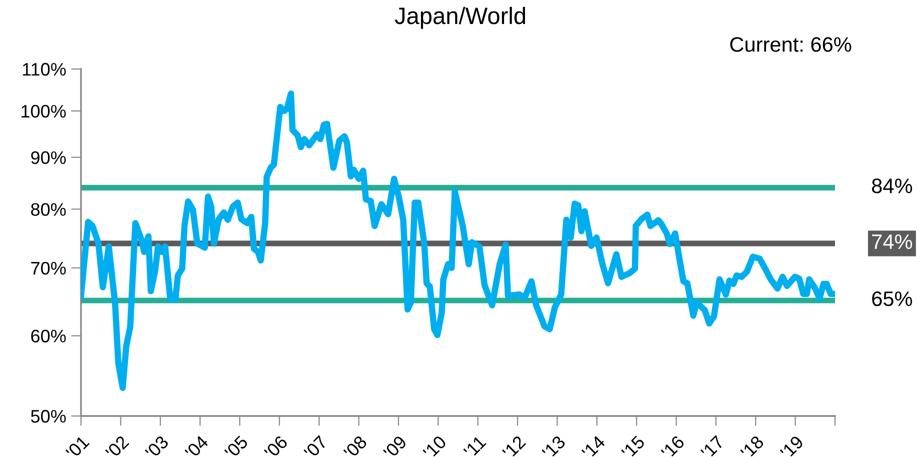 The image size is (921, 457). I want to click on x-tick-label: '05, so click(236, 445).